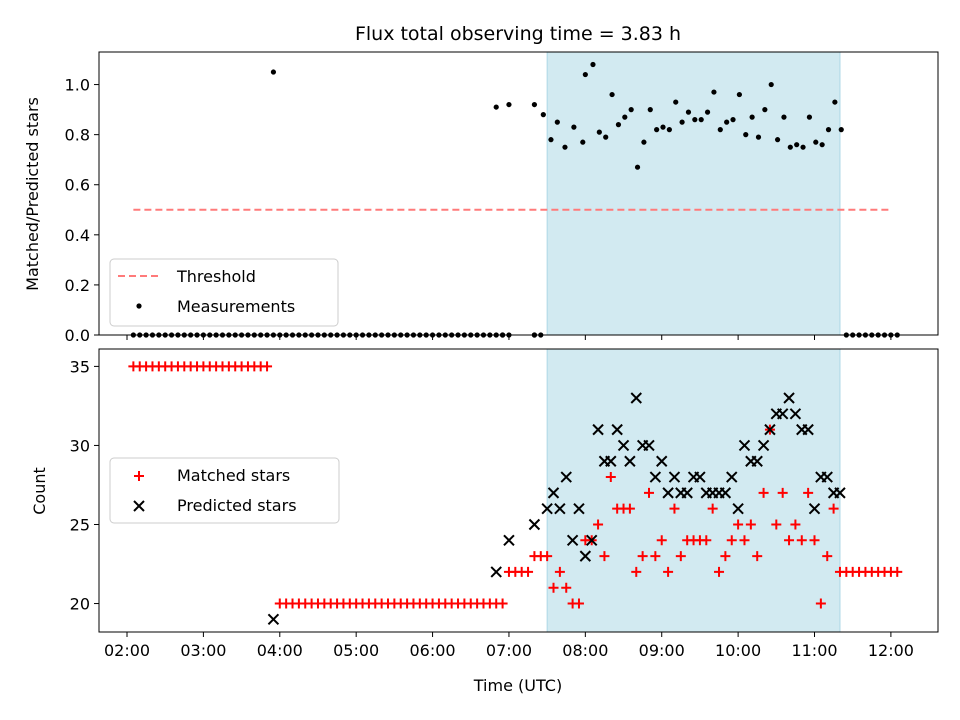 This screenshot has height=720, width=960. Describe the element at coordinates (139, 476) in the screenshot. I see `matched-legend-marker` at that location.